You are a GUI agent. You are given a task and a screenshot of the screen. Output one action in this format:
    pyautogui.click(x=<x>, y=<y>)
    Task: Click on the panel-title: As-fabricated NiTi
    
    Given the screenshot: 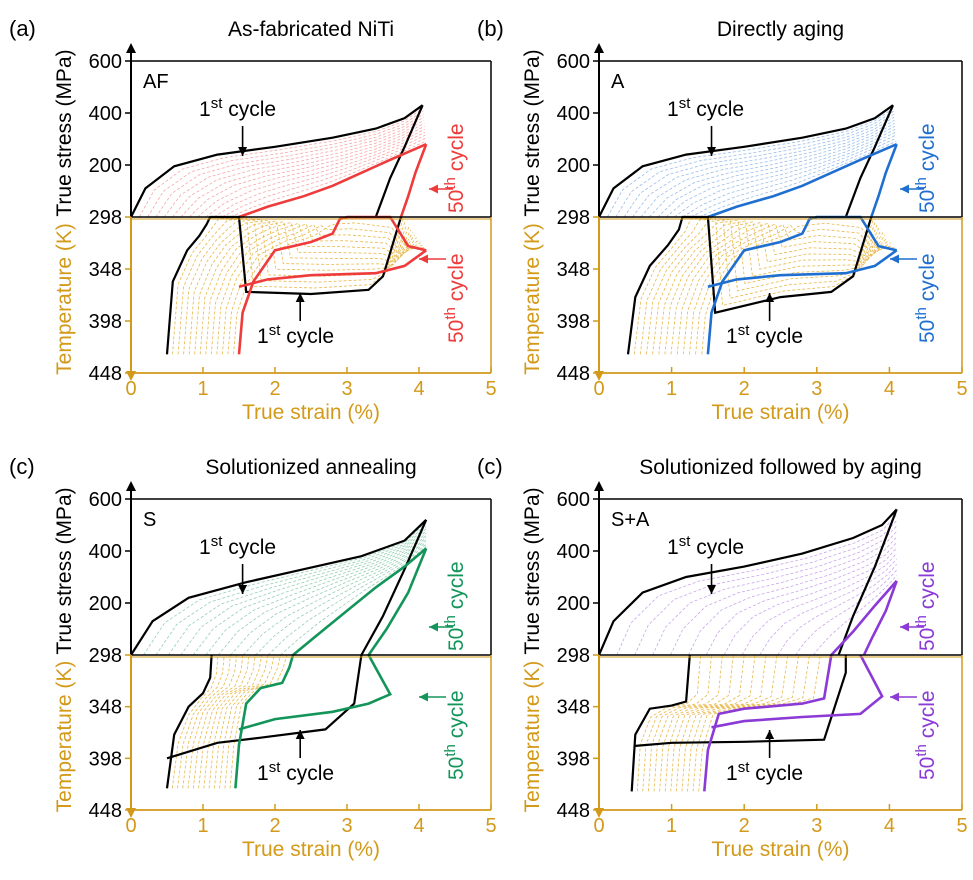 What is the action you would take?
    pyautogui.click(x=311, y=29)
    